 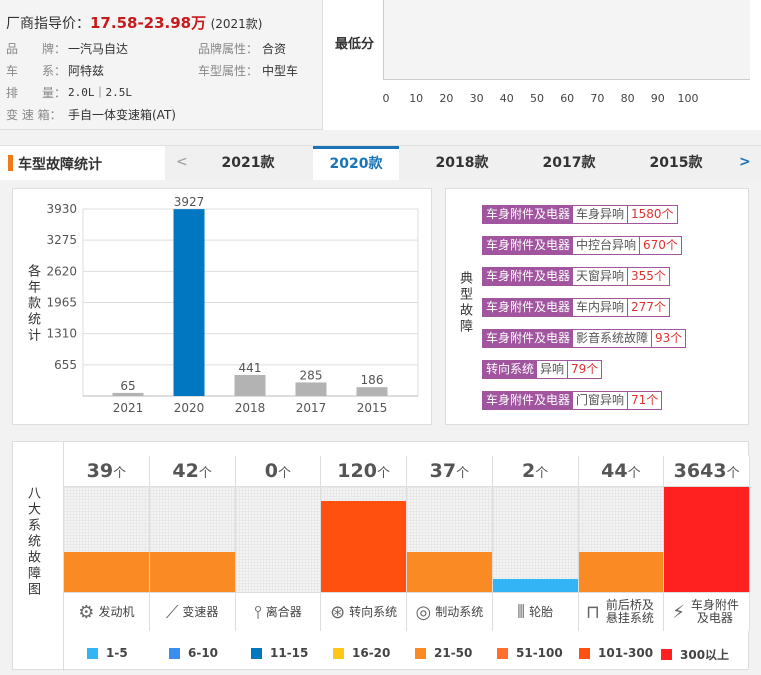 What do you see at coordinates (61, 271) in the screenshot?
I see `y-tick-label: 2620` at bounding box center [61, 271].